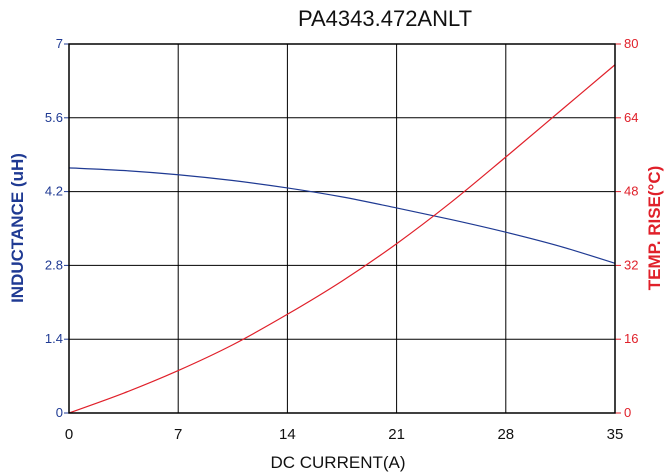 The image size is (665, 475). I want to click on x-tick-label: 14, so click(287, 434).